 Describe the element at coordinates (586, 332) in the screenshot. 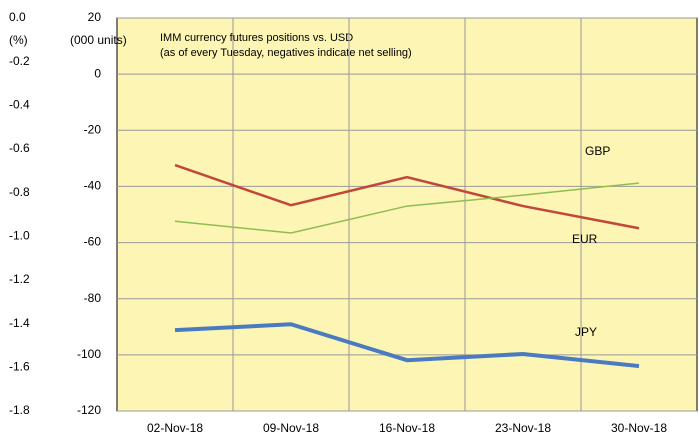

I see `series-label: JPY` at that location.